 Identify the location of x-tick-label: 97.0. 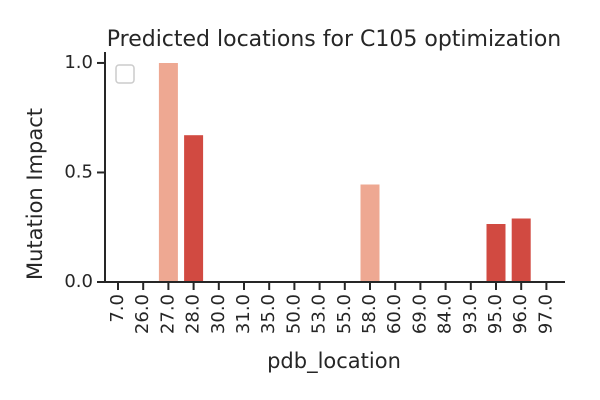
(545, 314).